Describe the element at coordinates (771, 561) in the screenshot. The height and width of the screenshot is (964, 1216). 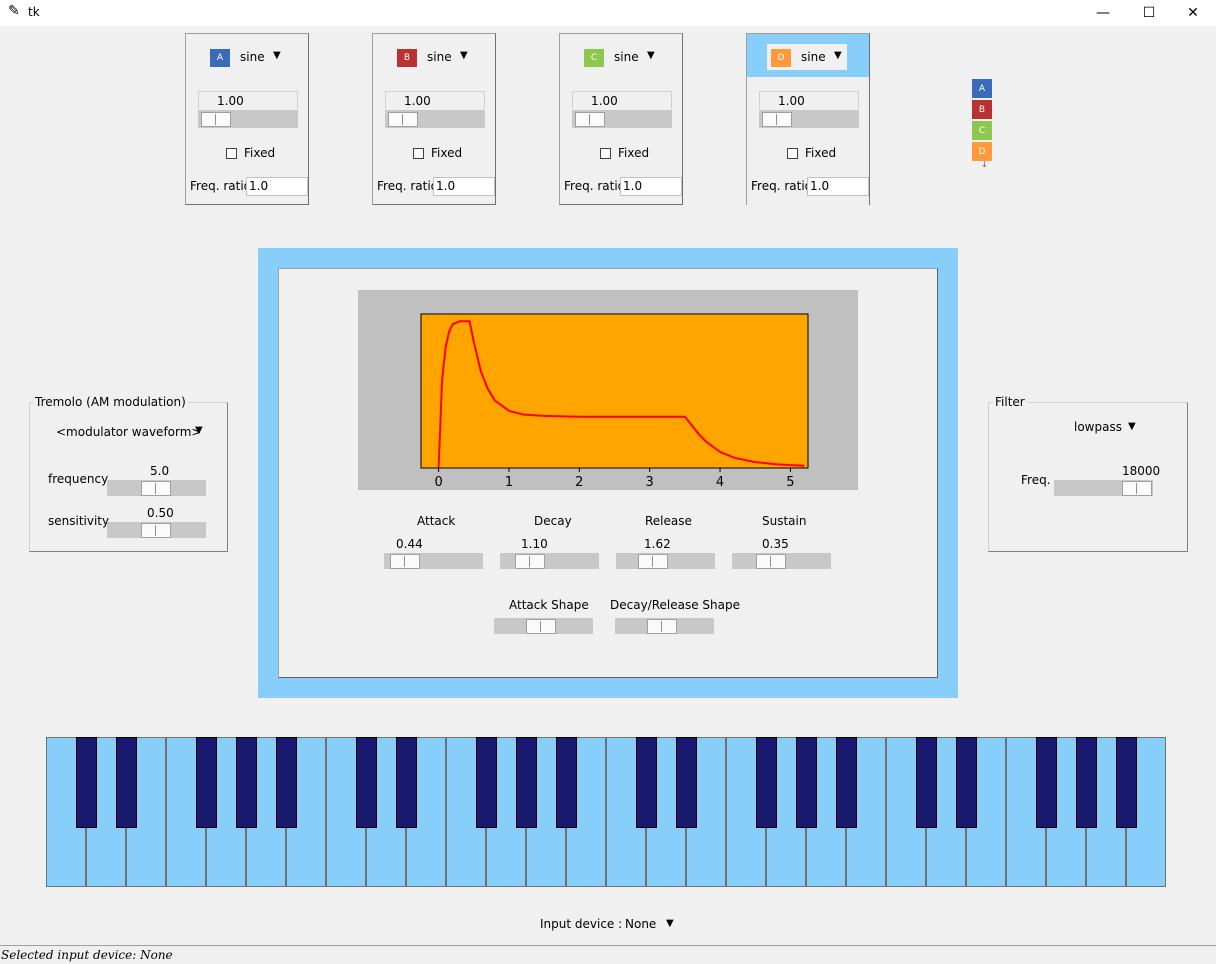
I see `sustain-slider-thumb` at that location.